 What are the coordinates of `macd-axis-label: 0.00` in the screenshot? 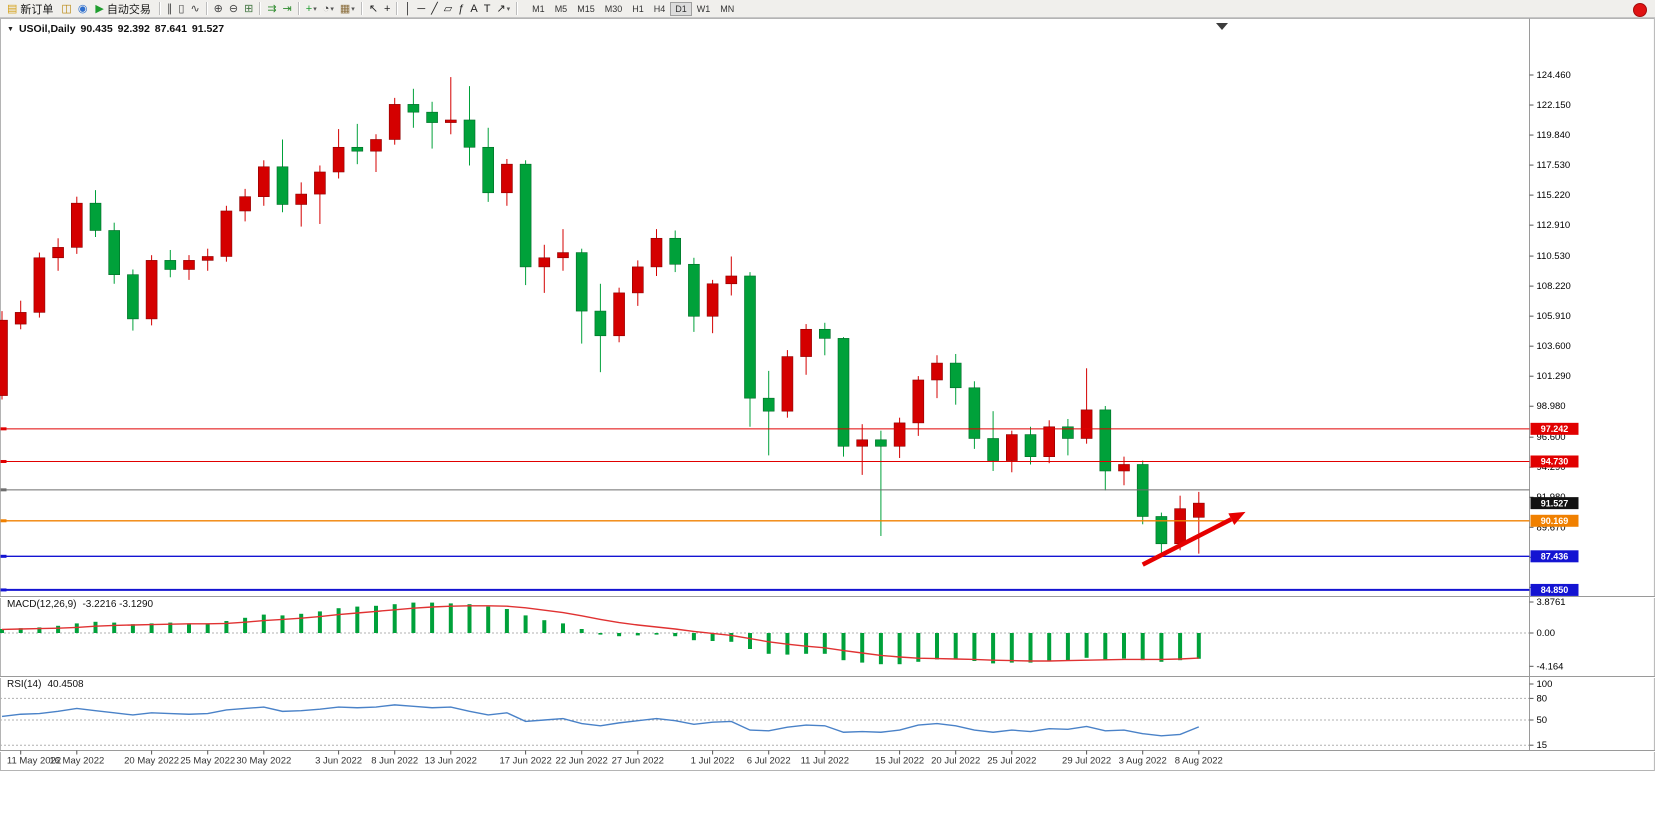 It's located at (1546, 633).